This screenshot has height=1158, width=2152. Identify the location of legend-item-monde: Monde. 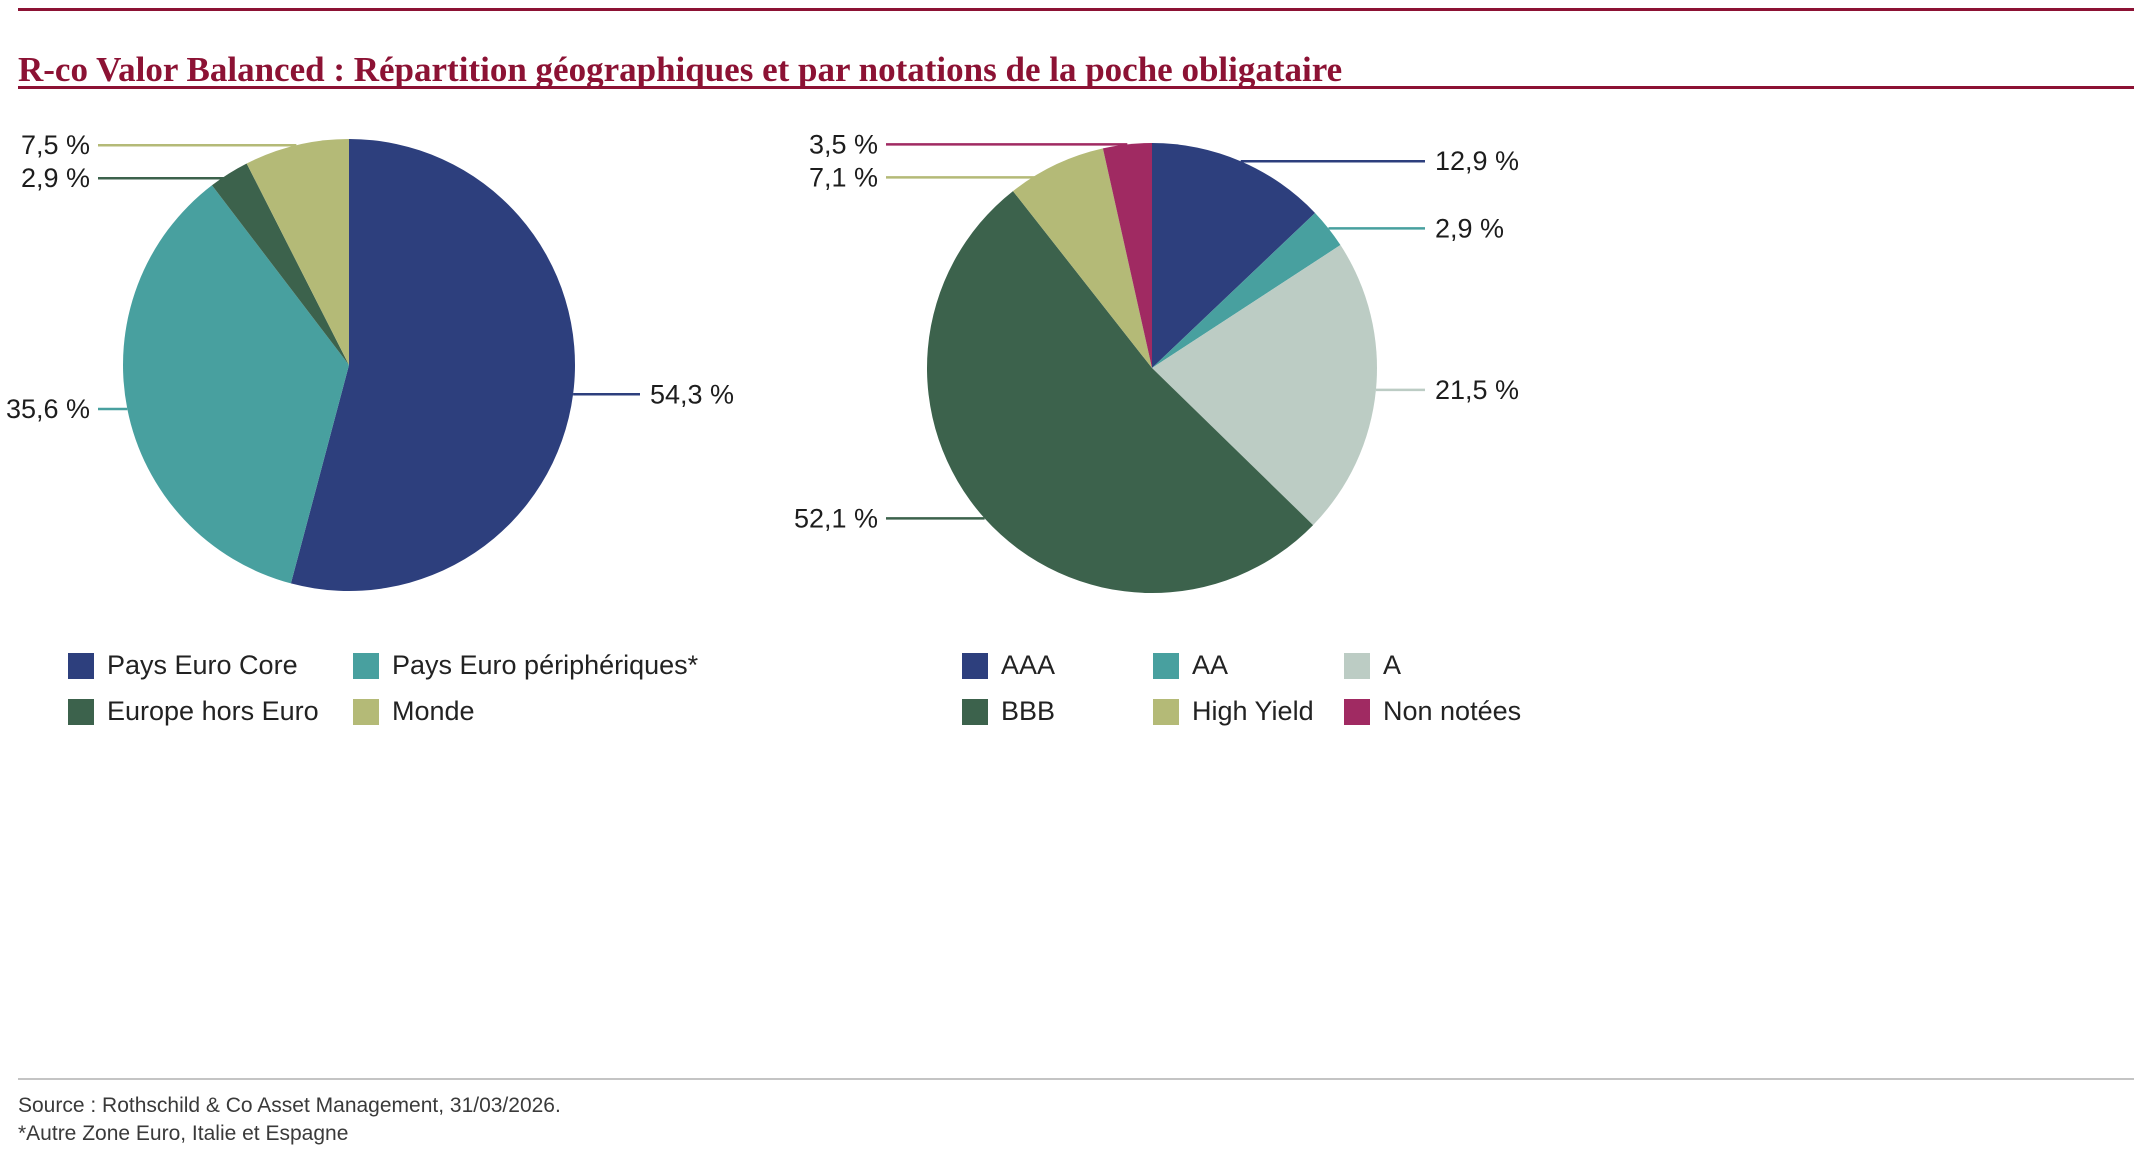
(525, 711).